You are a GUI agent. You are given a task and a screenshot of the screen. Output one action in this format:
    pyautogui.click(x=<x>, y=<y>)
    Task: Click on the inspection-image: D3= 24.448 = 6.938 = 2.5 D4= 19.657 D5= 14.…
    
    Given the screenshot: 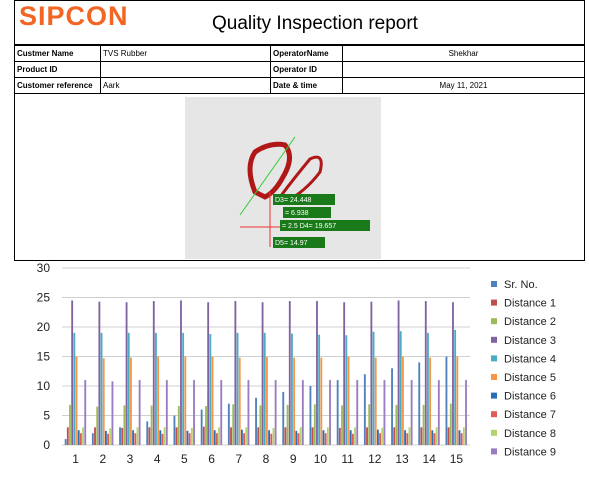 What is the action you would take?
    pyautogui.click(x=283, y=178)
    